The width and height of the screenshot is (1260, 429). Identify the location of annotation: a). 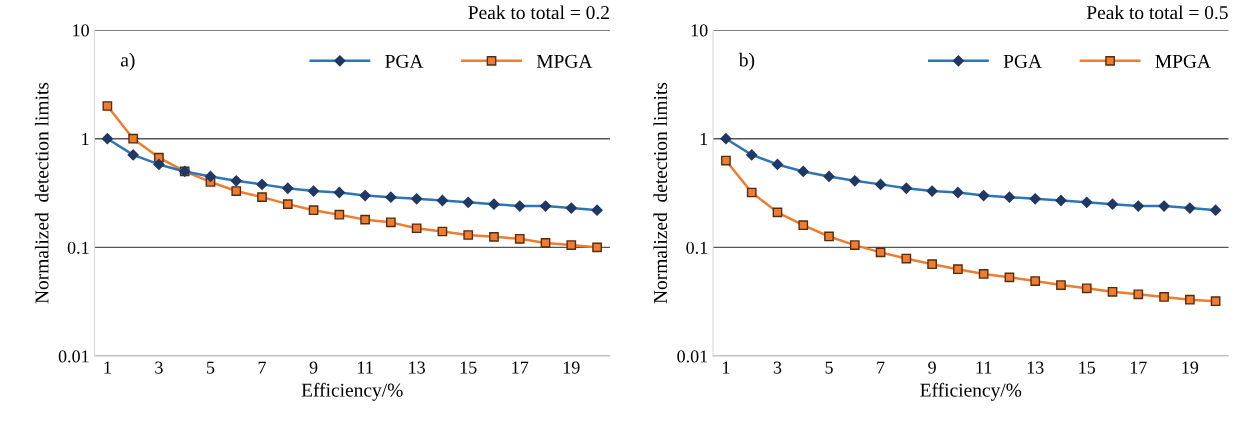
(127, 61).